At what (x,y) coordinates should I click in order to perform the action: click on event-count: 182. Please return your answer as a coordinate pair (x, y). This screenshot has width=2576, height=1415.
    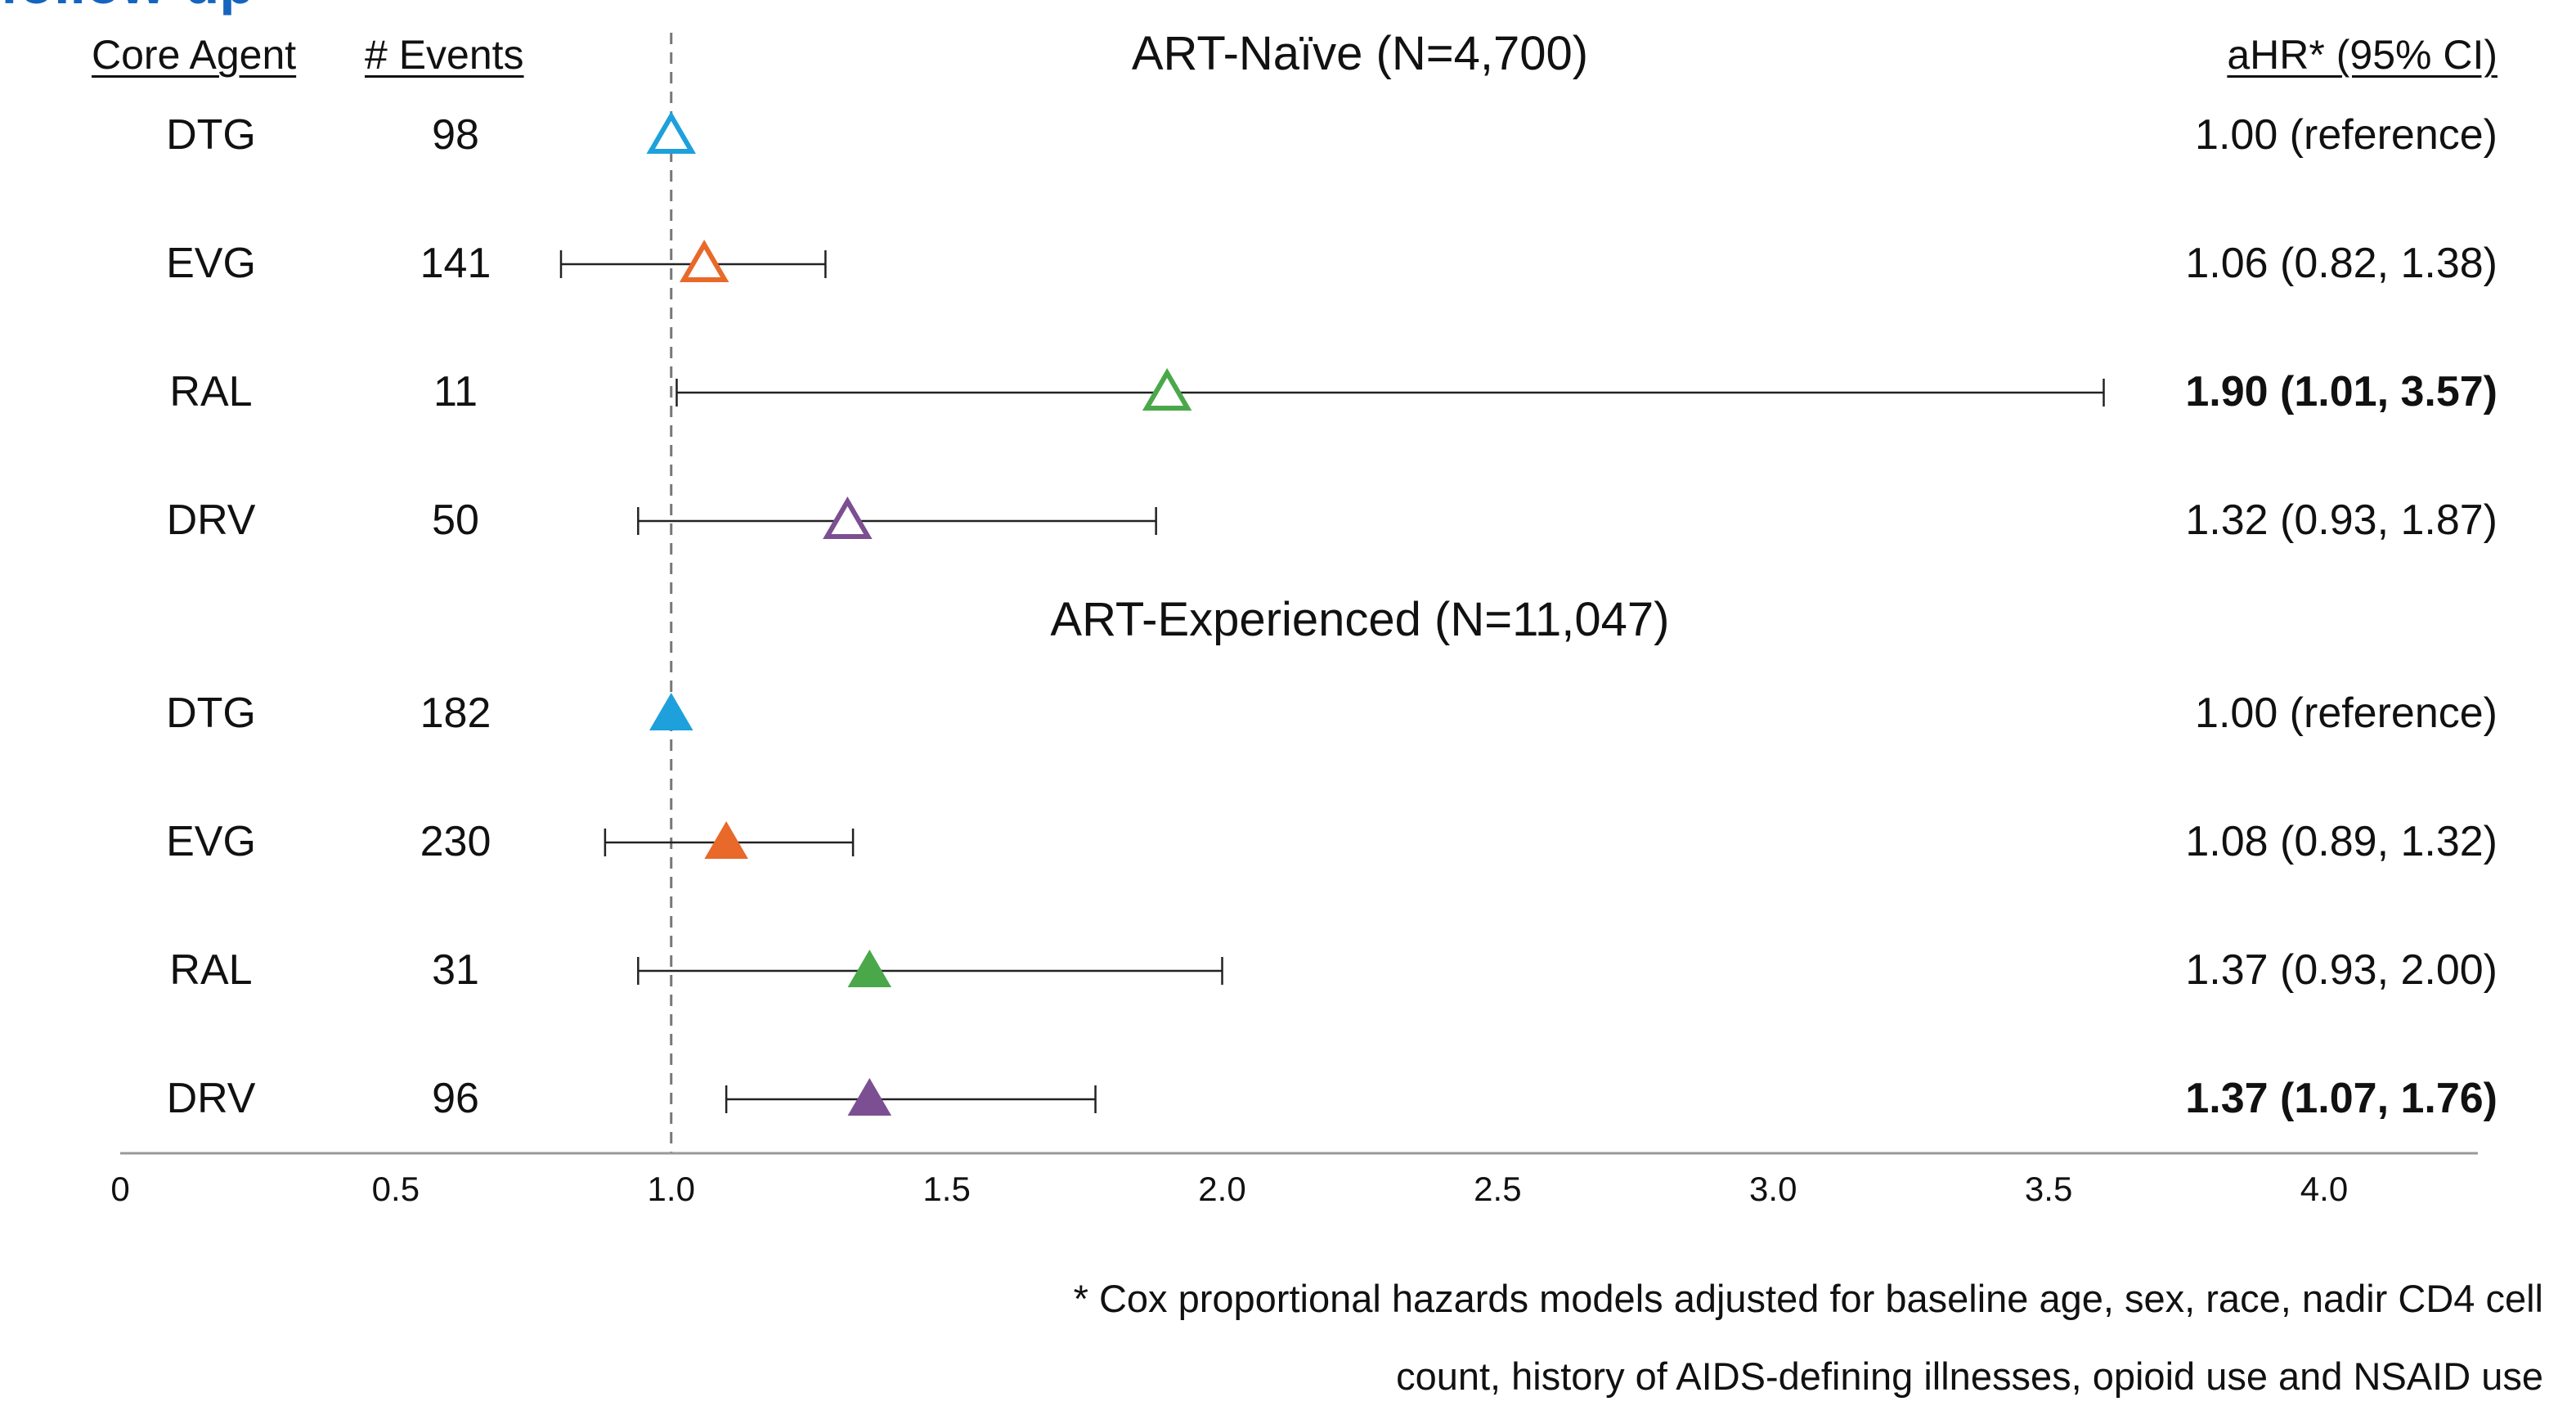
    Looking at the image, I should click on (455, 713).